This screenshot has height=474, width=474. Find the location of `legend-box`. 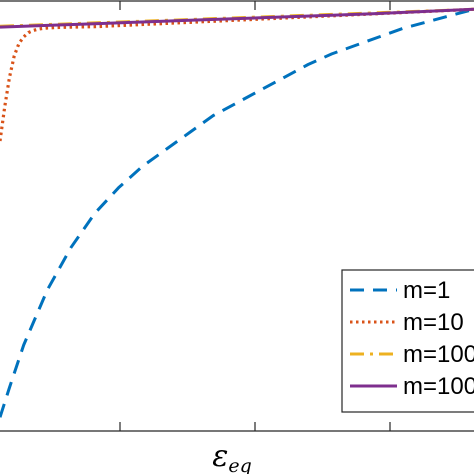

legend-box is located at coordinates (407, 341).